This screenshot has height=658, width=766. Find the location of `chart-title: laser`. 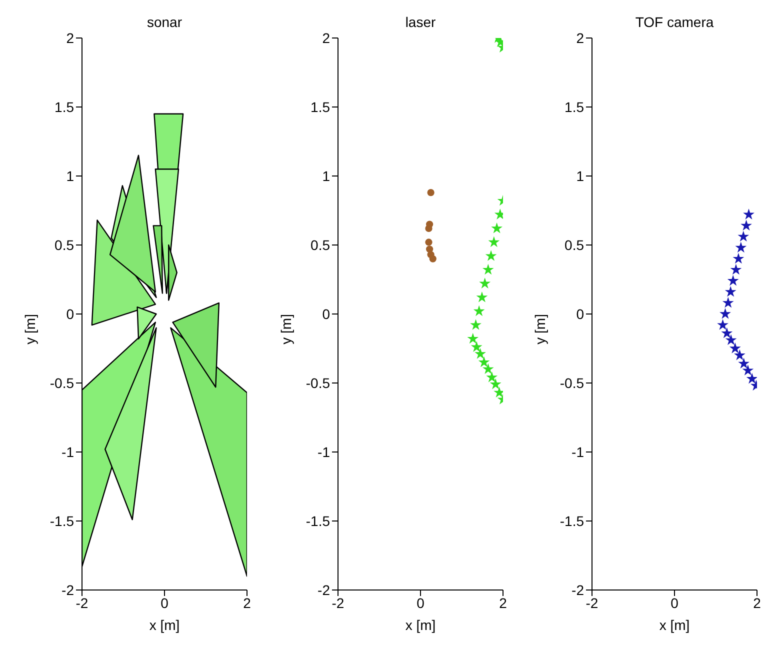

chart-title: laser is located at coordinates (420, 22).